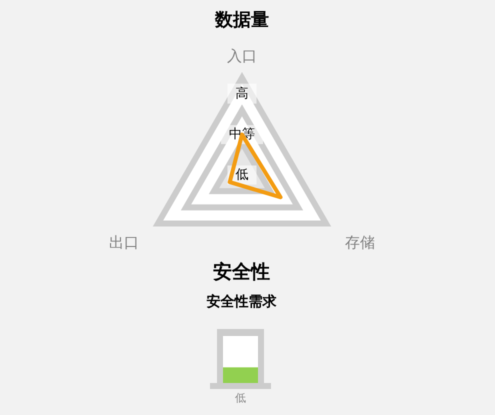 This screenshot has height=415, width=495. I want to click on y-tick-label: 中等, so click(242, 134).